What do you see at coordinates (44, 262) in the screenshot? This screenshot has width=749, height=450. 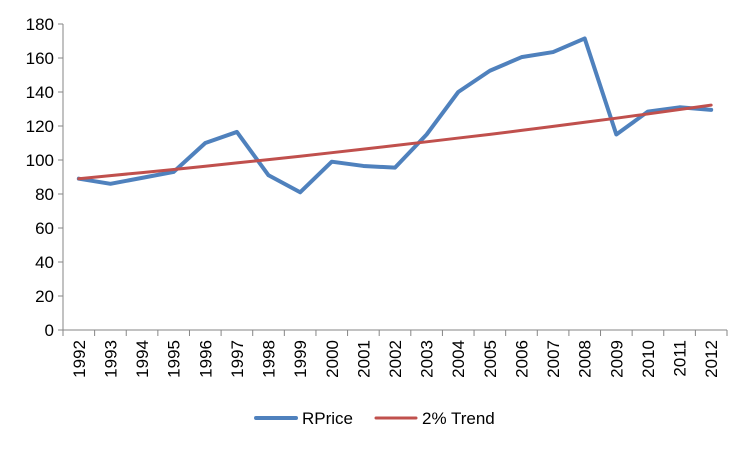 I see `y-tick-label: 40` at bounding box center [44, 262].